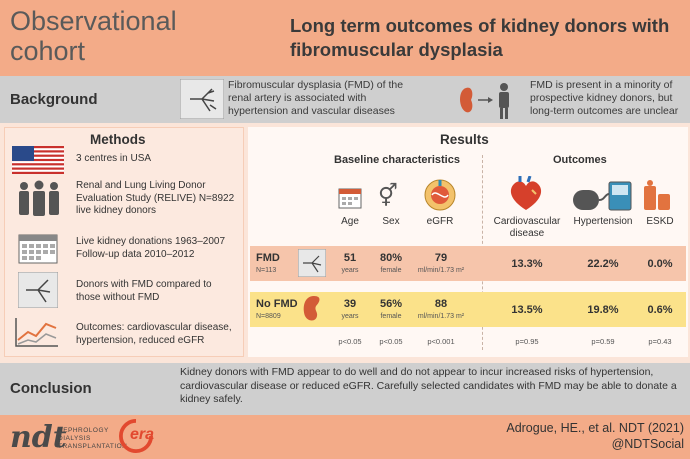 The height and width of the screenshot is (459, 690). Describe the element at coordinates (391, 341) in the screenshot. I see `pval-sex: p<0.05` at that location.